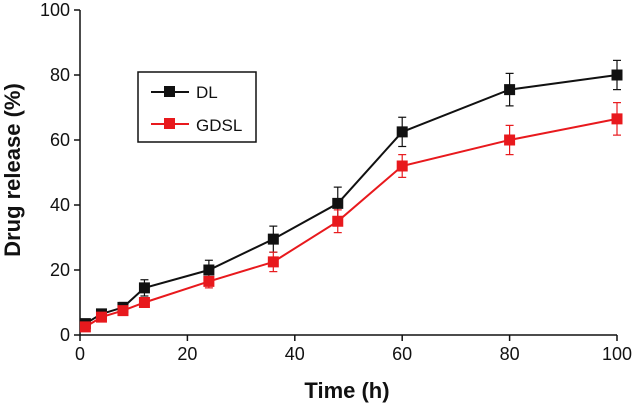 This screenshot has width=634, height=408. What do you see at coordinates (60, 270) in the screenshot?
I see `y-tick-label: 20` at bounding box center [60, 270].